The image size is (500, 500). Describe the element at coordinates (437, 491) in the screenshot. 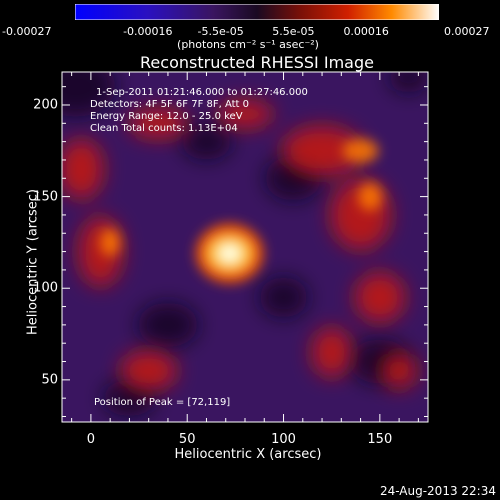

I see `footer-date: 24-Aug-2013 22:34` at that location.